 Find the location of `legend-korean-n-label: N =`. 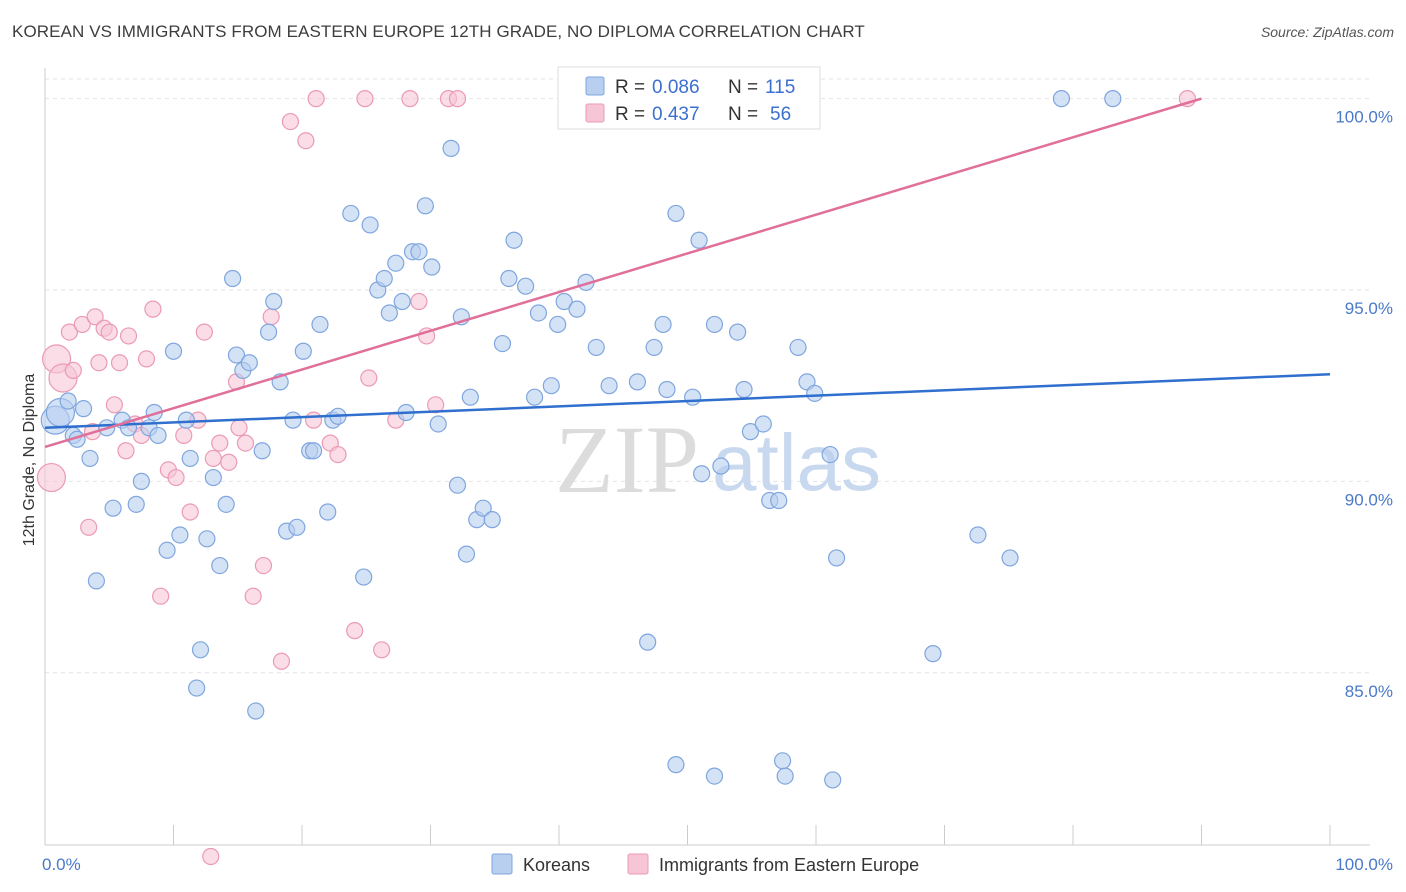

legend-korean-n-label: N = is located at coordinates (743, 87).